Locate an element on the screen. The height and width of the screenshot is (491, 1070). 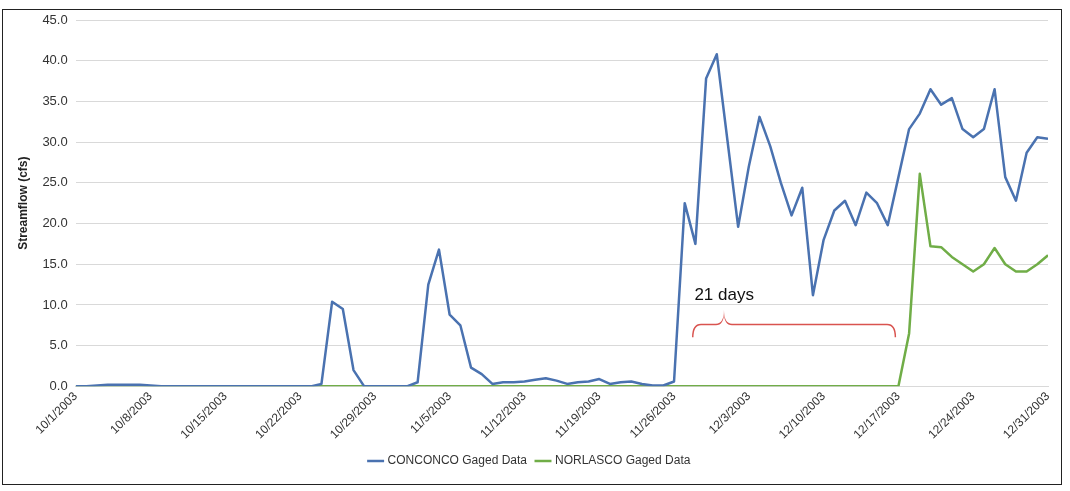
y-tick-label: 35.0 is located at coordinates (55, 100).